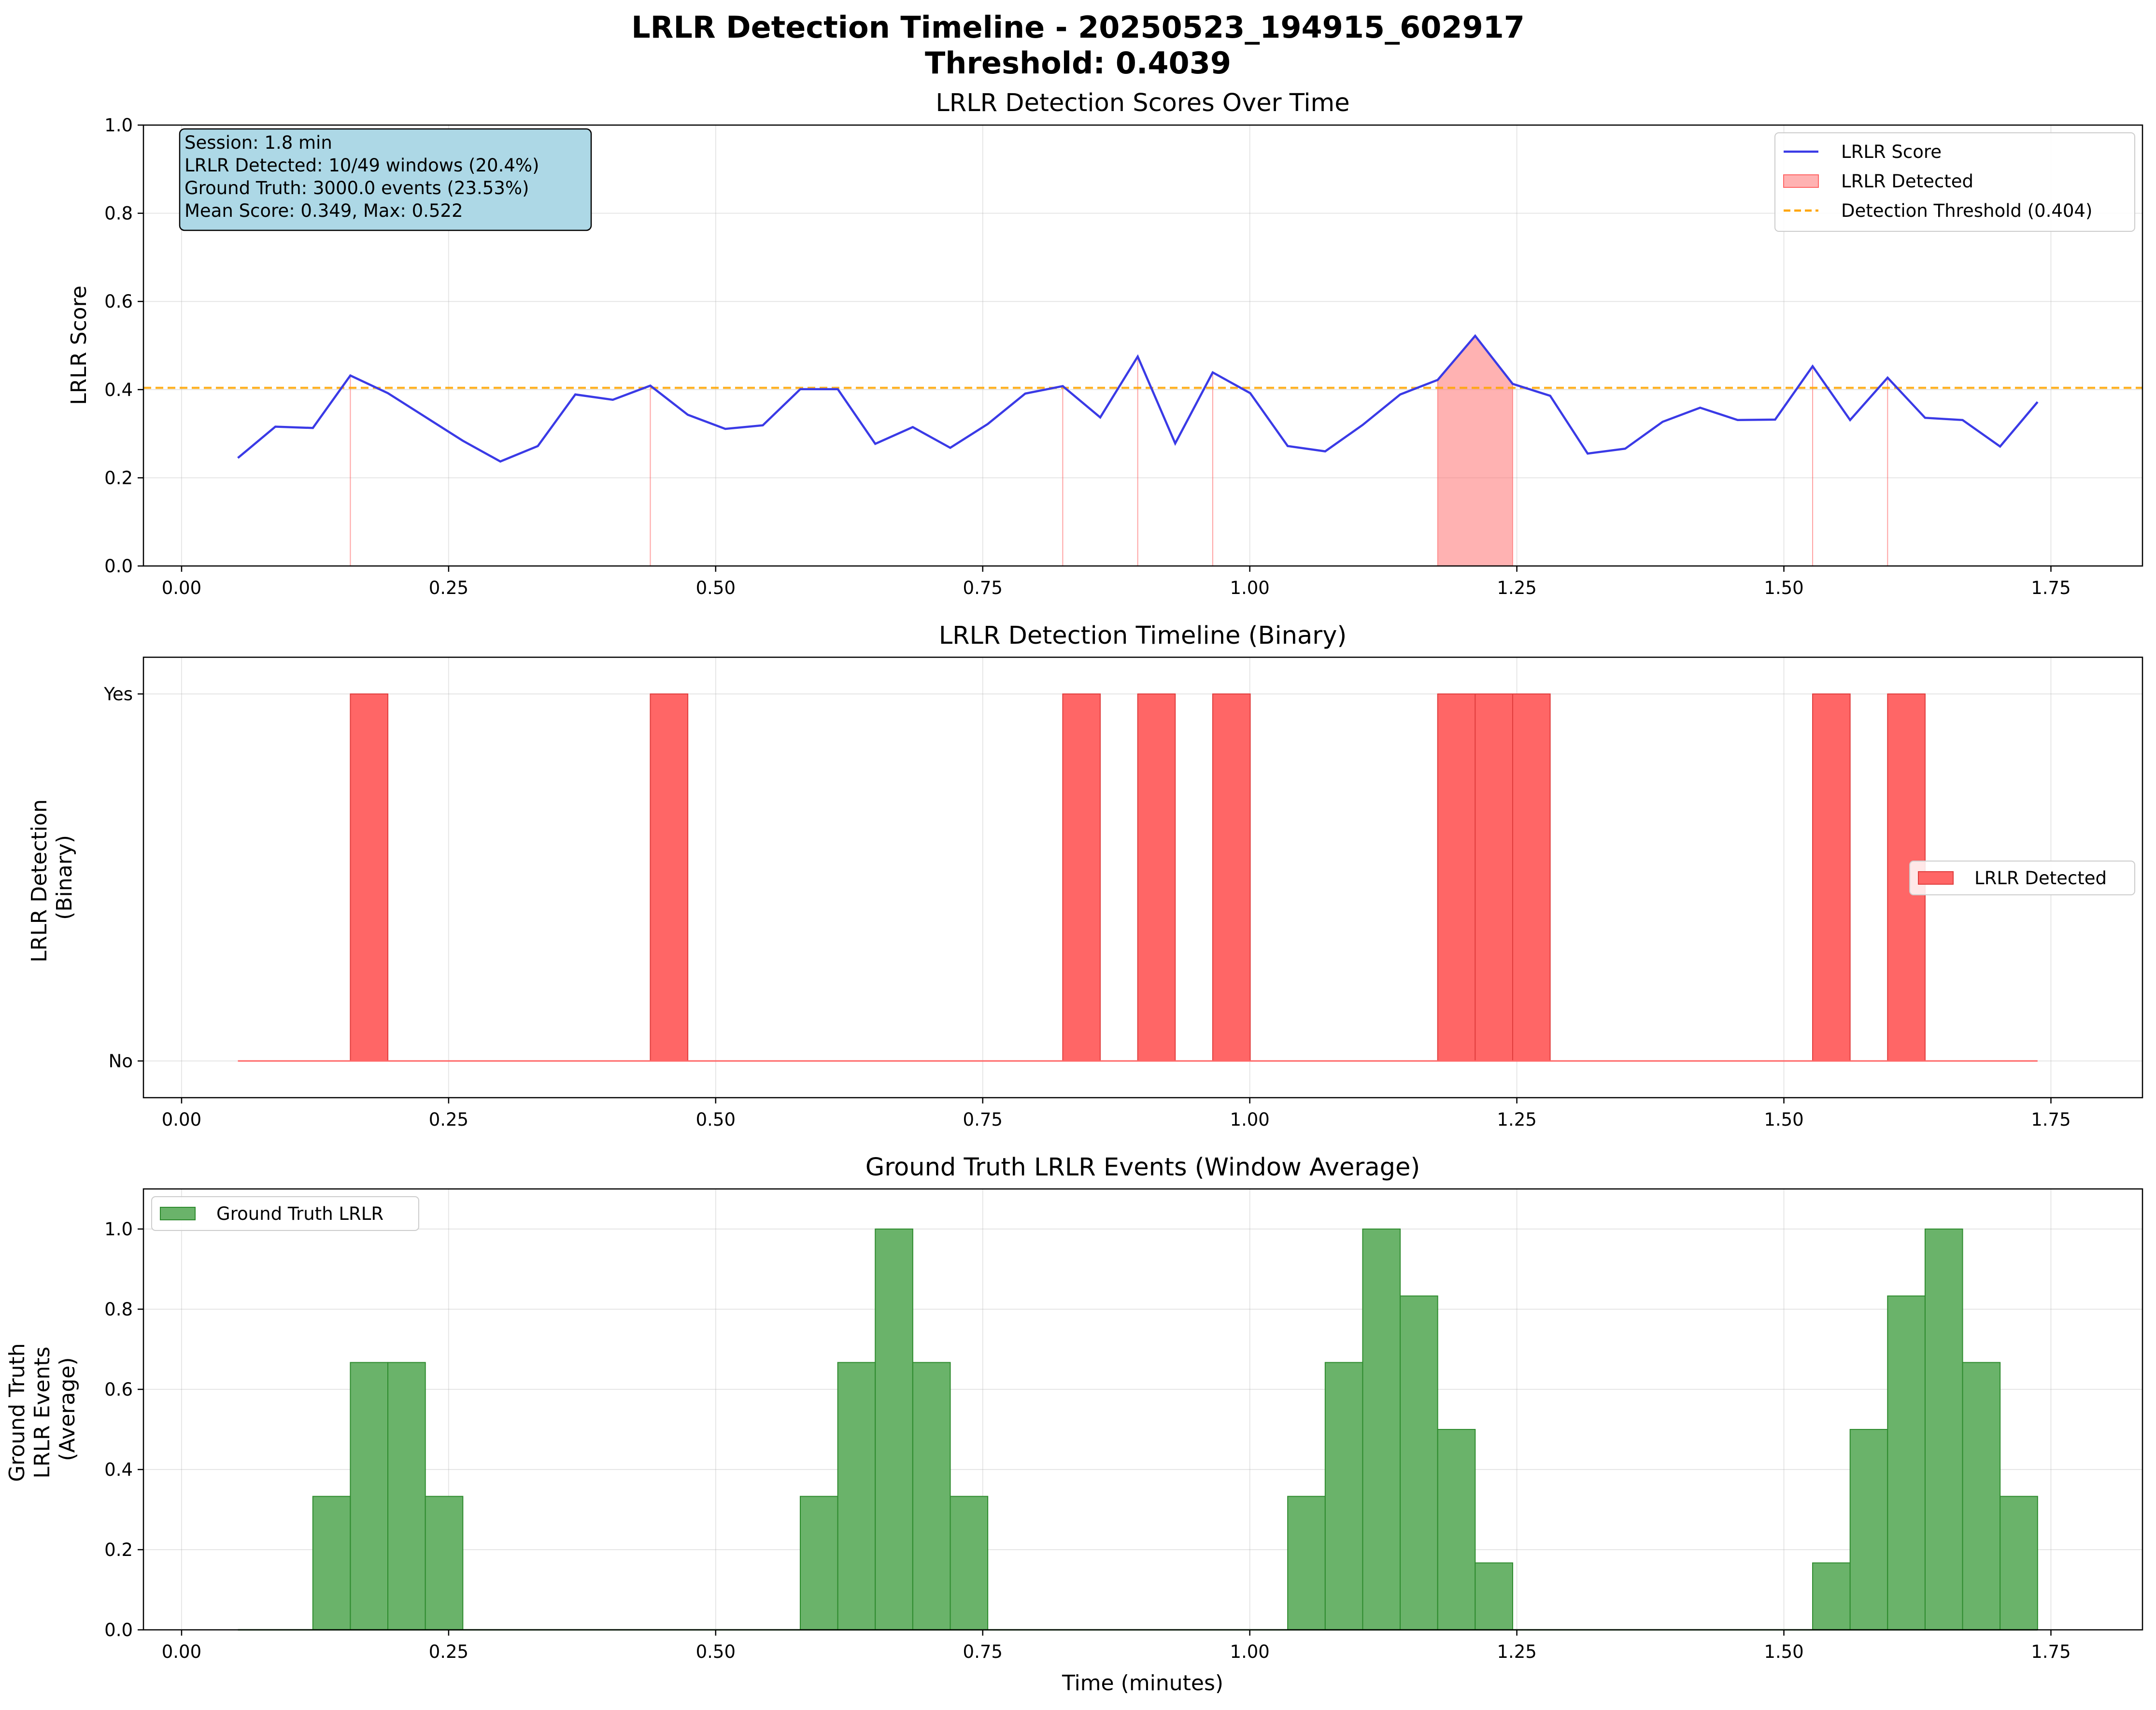  I want to click on x-axis-label: Time (minutes), so click(1142, 1684).